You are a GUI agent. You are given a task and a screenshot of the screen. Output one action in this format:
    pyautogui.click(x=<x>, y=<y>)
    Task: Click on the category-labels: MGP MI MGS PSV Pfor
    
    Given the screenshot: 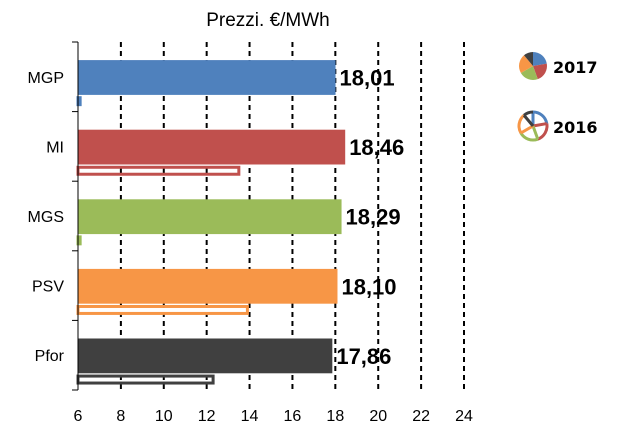 What is the action you would take?
    pyautogui.click(x=46, y=217)
    